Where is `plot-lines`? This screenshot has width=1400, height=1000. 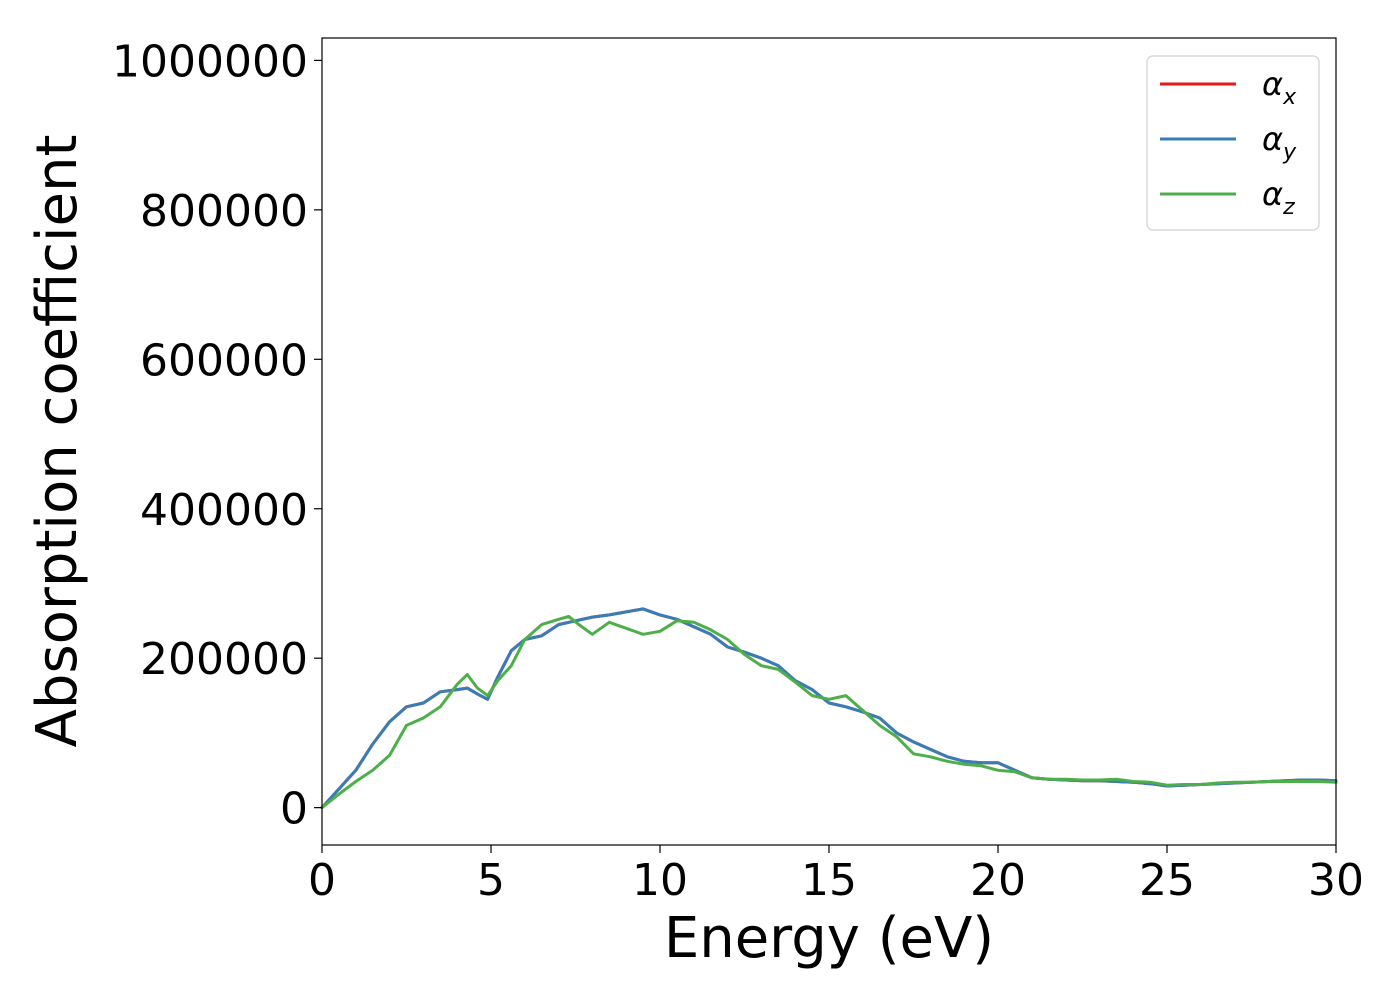
plot-lines is located at coordinates (829, 708).